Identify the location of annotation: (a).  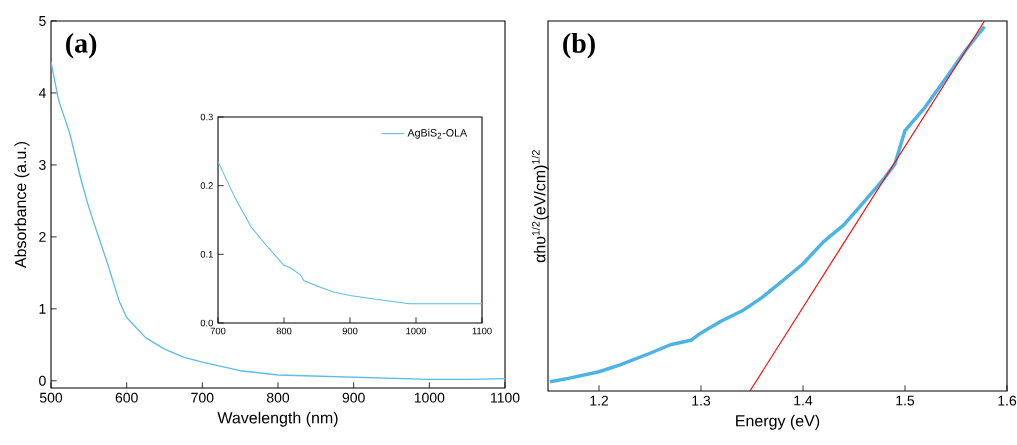
(81, 46).